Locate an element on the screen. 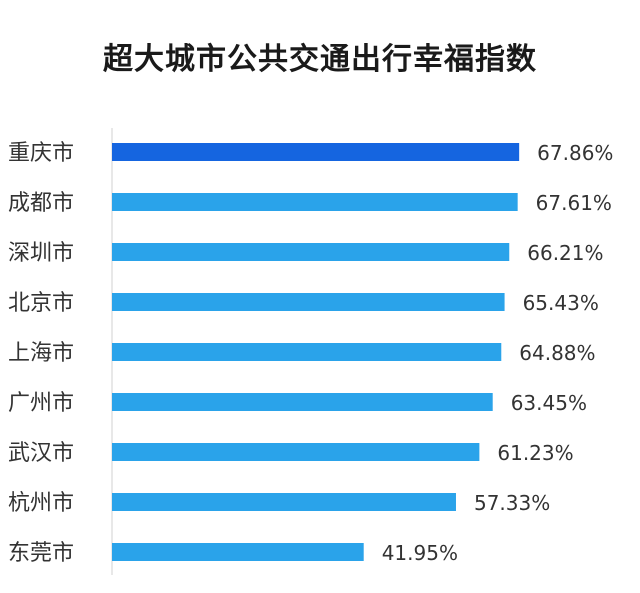 The width and height of the screenshot is (640, 593). category-label: 武汉市 is located at coordinates (41, 453).